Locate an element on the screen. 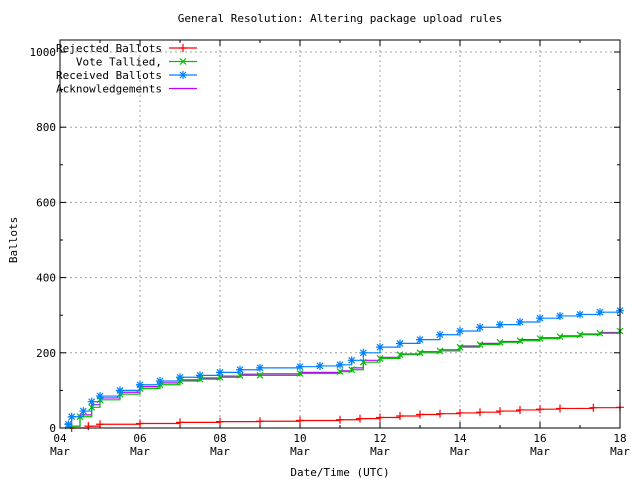 This screenshot has height=484, width=640. x-tick-label: 06 is located at coordinates (139, 438).